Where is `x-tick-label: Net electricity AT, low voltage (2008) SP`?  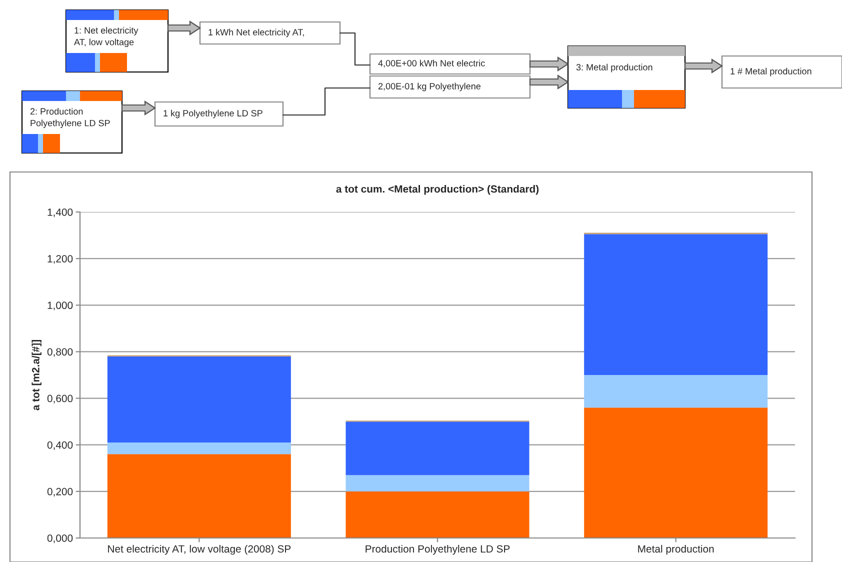 x-tick-label: Net electricity AT, low voltage (2008) SP is located at coordinates (199, 549).